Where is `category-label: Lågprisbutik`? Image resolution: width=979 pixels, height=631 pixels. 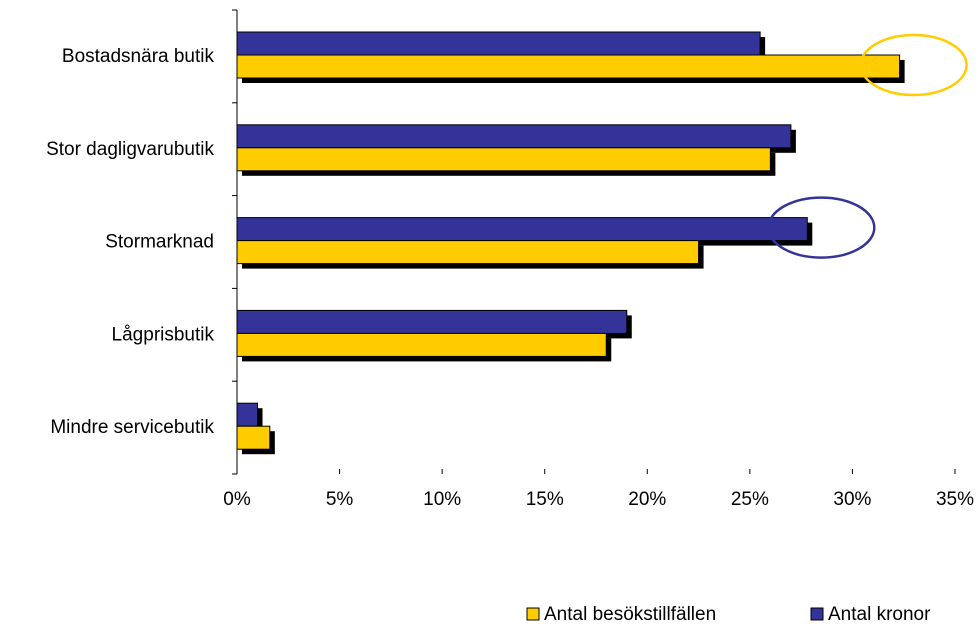
category-label: Lågprisbutik is located at coordinates (163, 334).